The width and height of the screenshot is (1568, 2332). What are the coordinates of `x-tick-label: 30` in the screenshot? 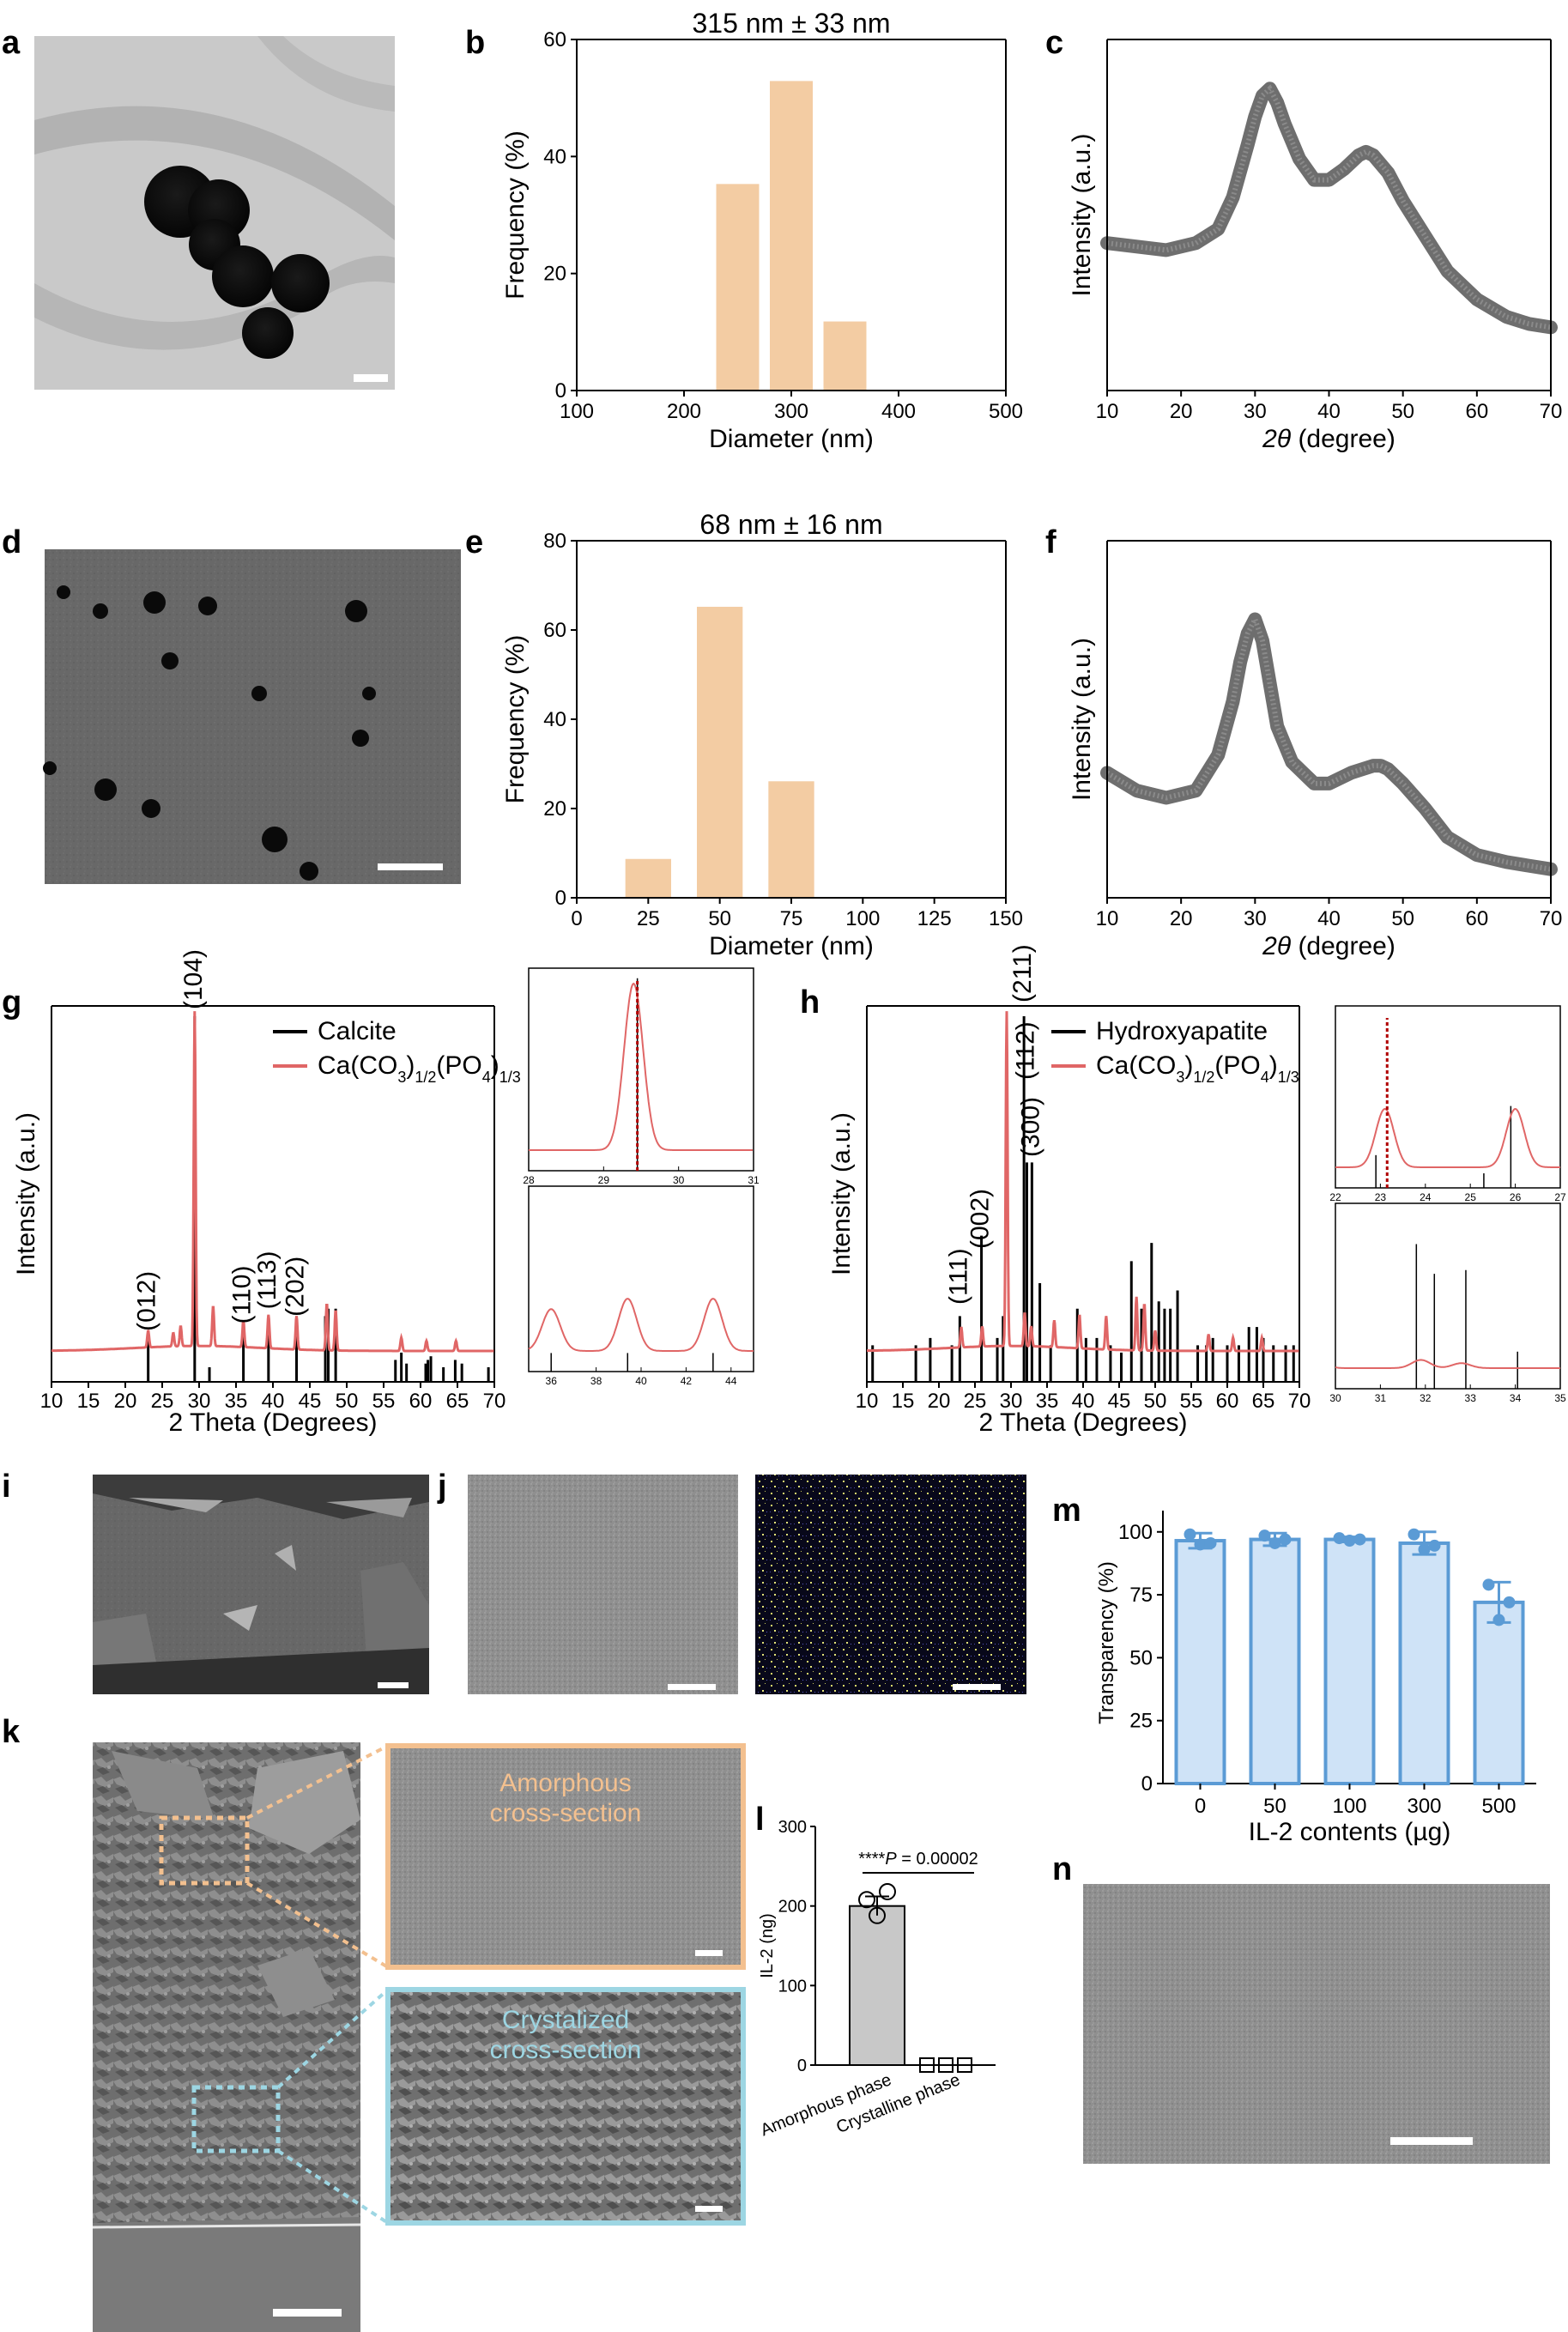 It's located at (1255, 411).